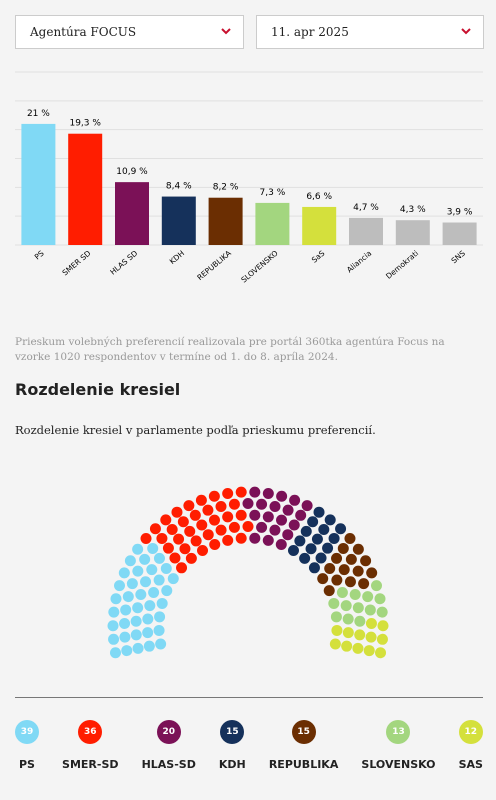 The image size is (496, 800). Describe the element at coordinates (27, 732) in the screenshot. I see `seat-count: 39` at that location.